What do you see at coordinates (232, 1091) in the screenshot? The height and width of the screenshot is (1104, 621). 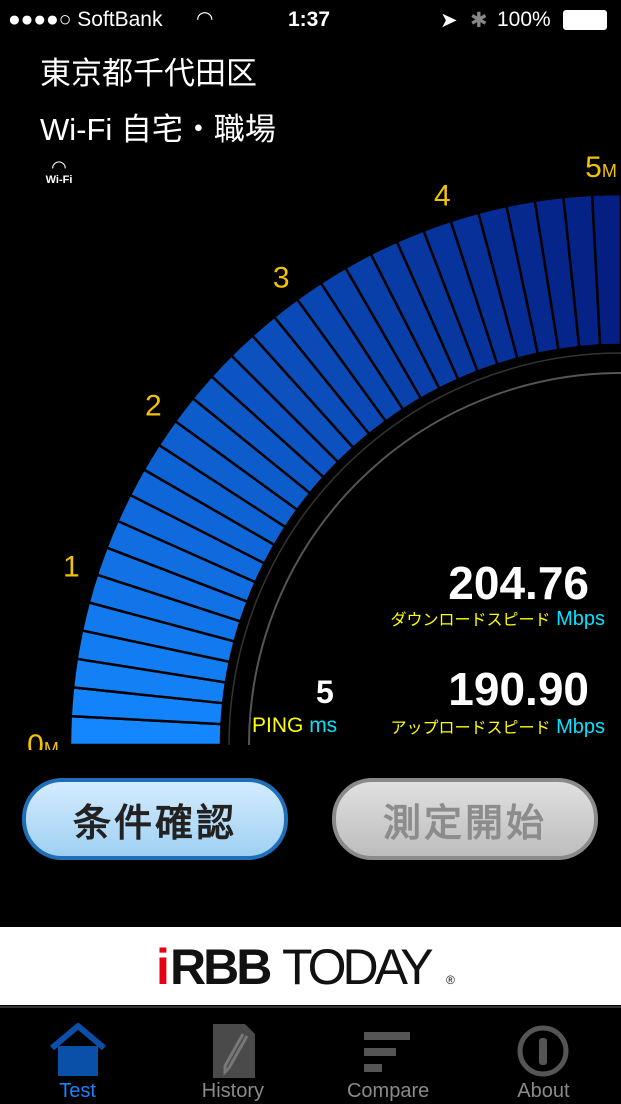 I see `tab-label: History` at bounding box center [232, 1091].